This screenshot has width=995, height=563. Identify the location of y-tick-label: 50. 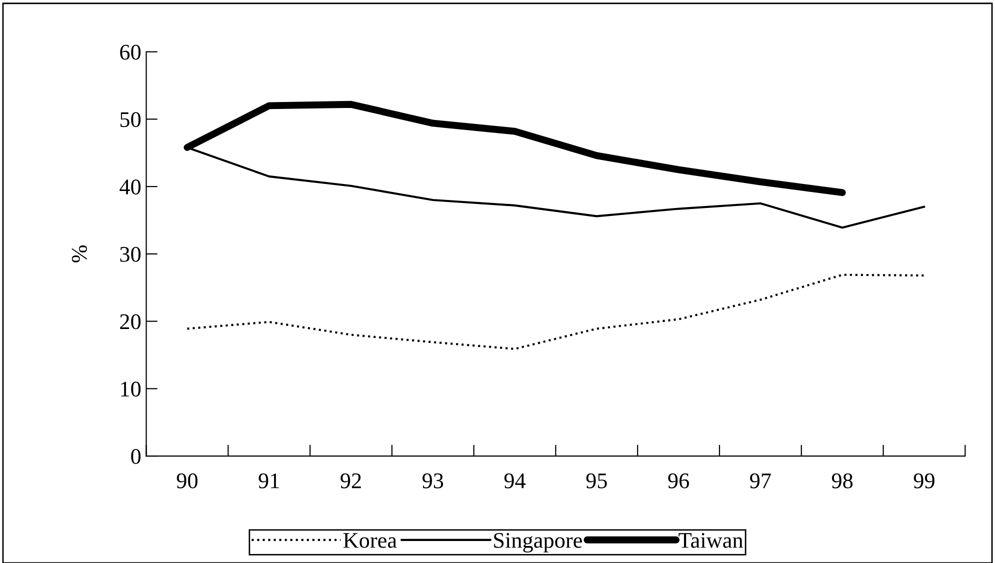
(130, 120).